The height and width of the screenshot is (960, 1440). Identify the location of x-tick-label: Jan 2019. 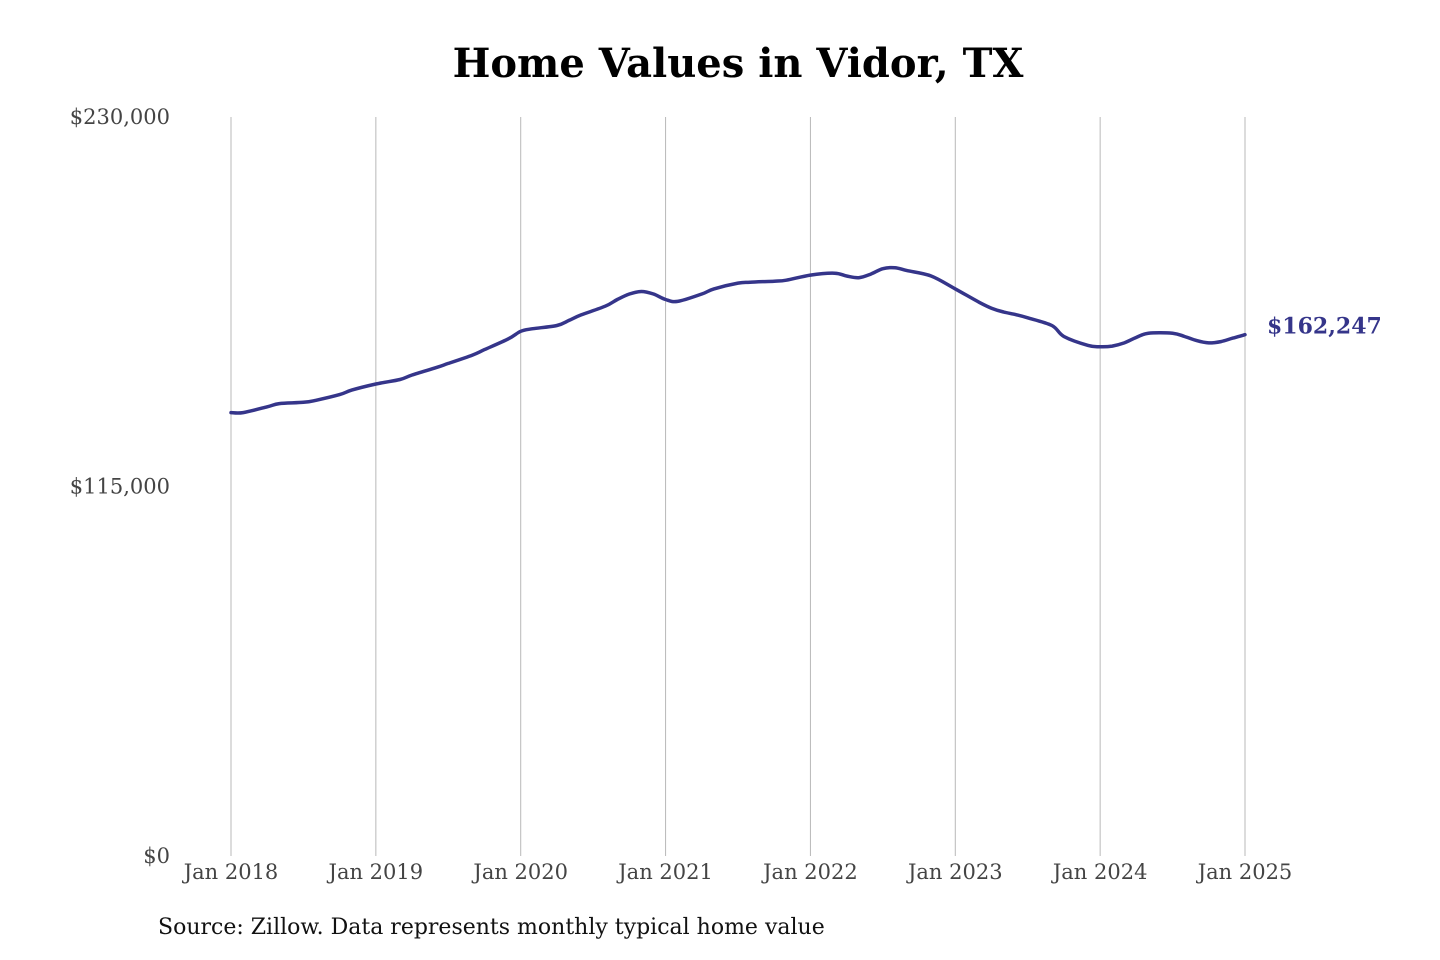
(375, 872).